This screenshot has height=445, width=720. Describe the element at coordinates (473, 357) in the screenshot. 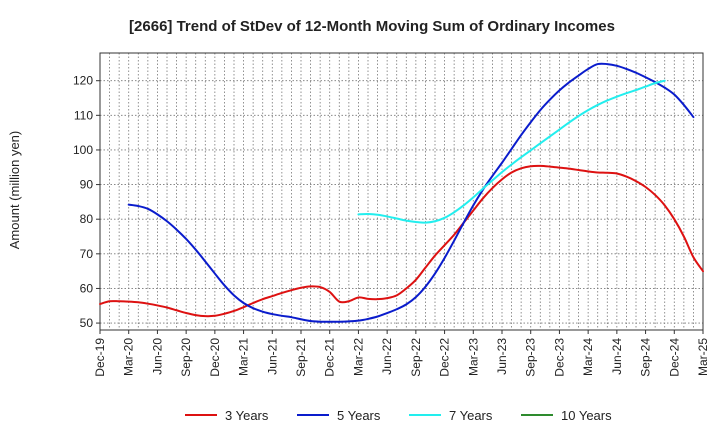

I see `x-tick-label: Mar-23` at that location.